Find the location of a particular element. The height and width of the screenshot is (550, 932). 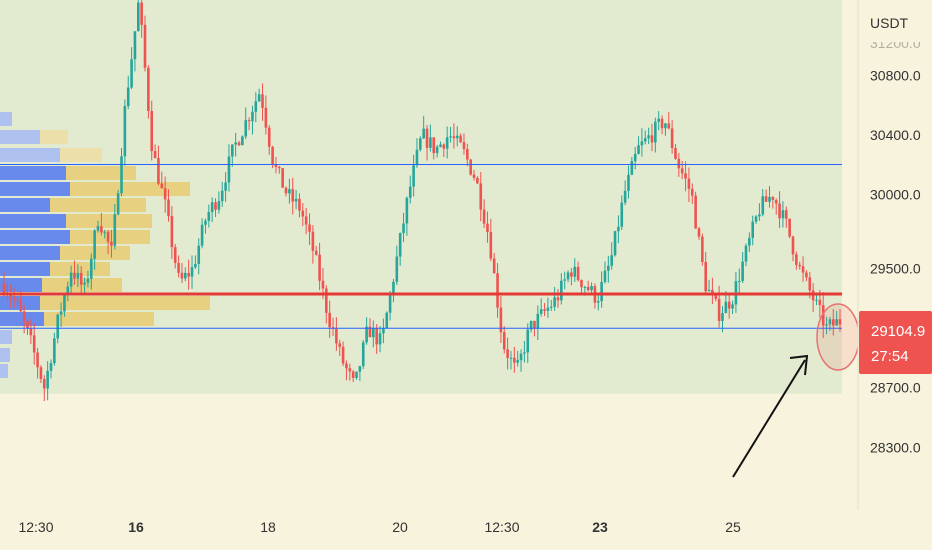

x-tick-labels: 12:30 16 18 20 12:30 23 25 is located at coordinates (379, 527).